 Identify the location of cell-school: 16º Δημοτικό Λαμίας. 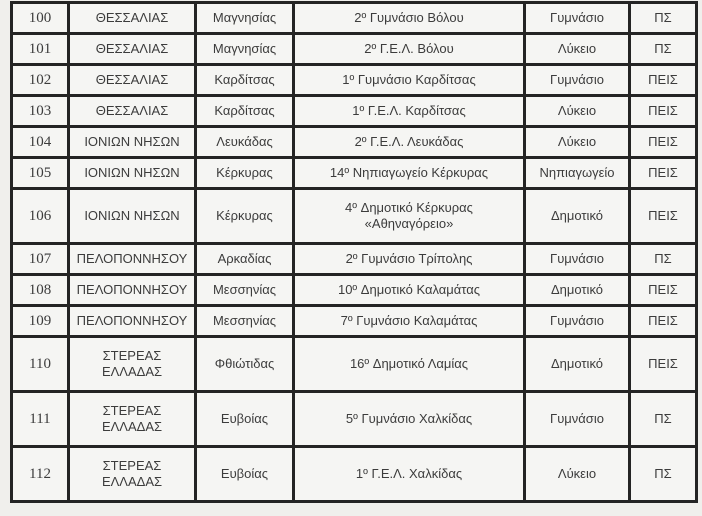
(409, 364).